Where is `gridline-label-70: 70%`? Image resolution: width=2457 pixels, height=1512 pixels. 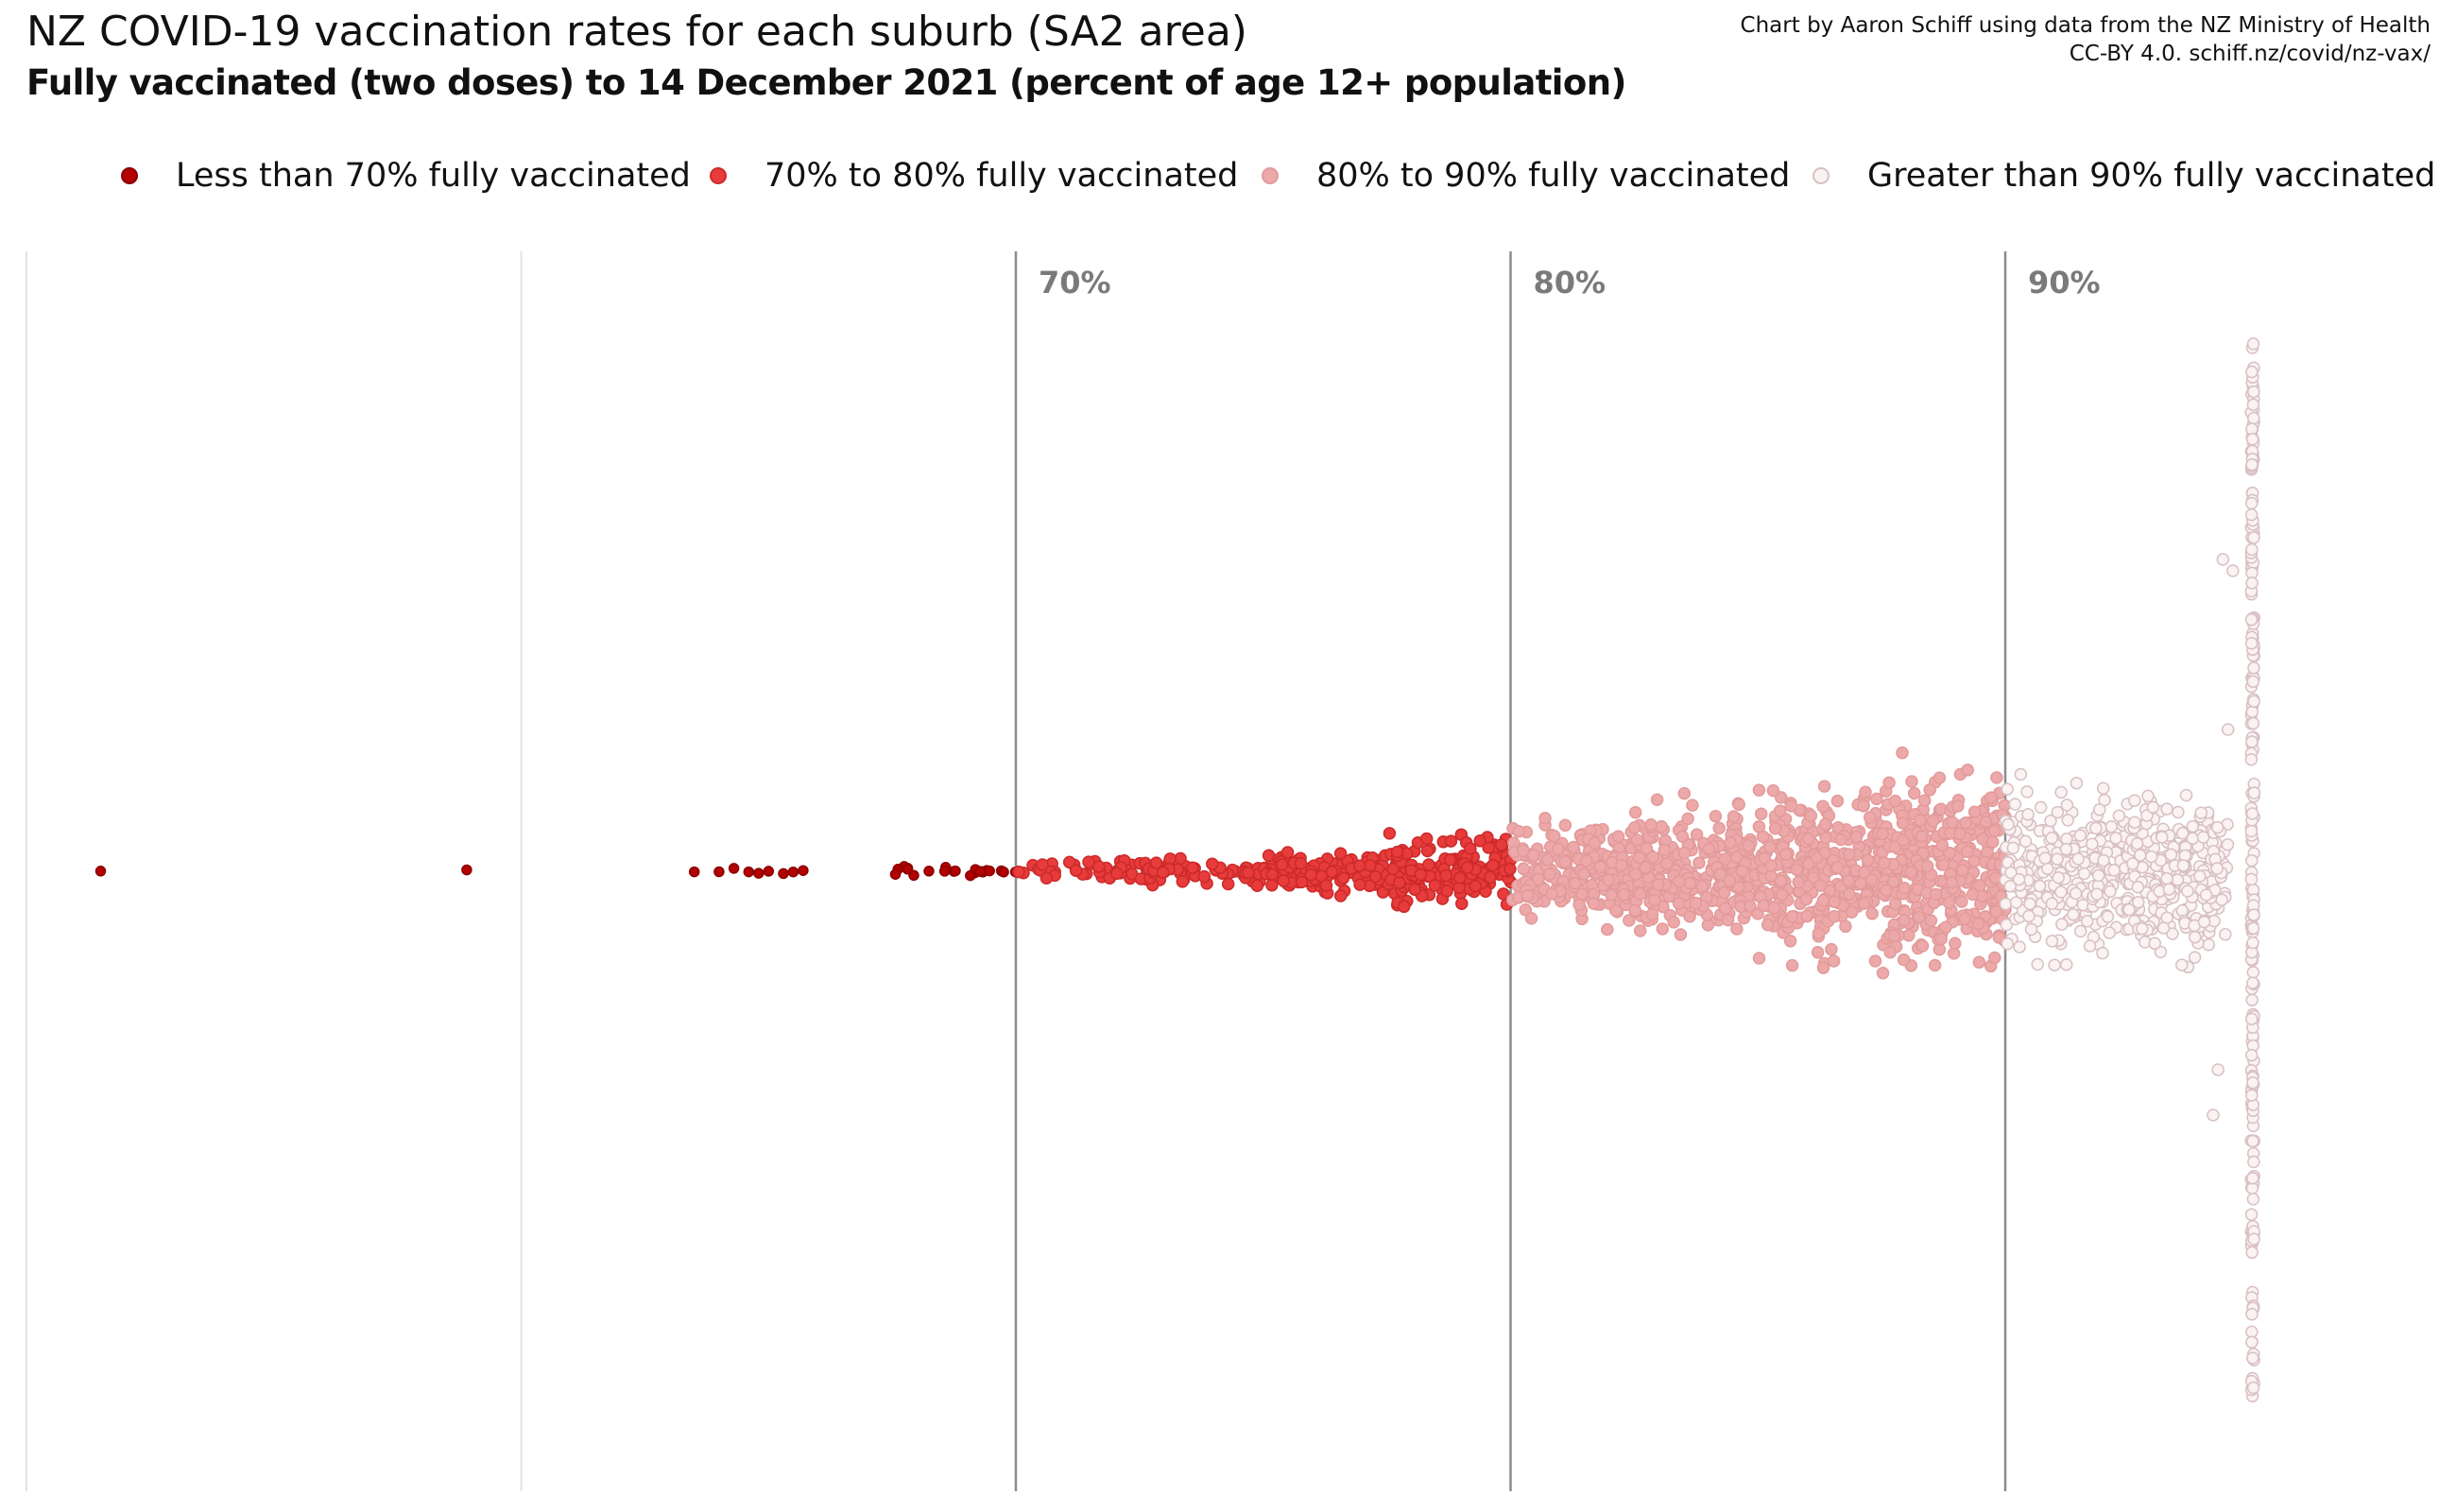 gridline-label-70: 70% is located at coordinates (1075, 283).